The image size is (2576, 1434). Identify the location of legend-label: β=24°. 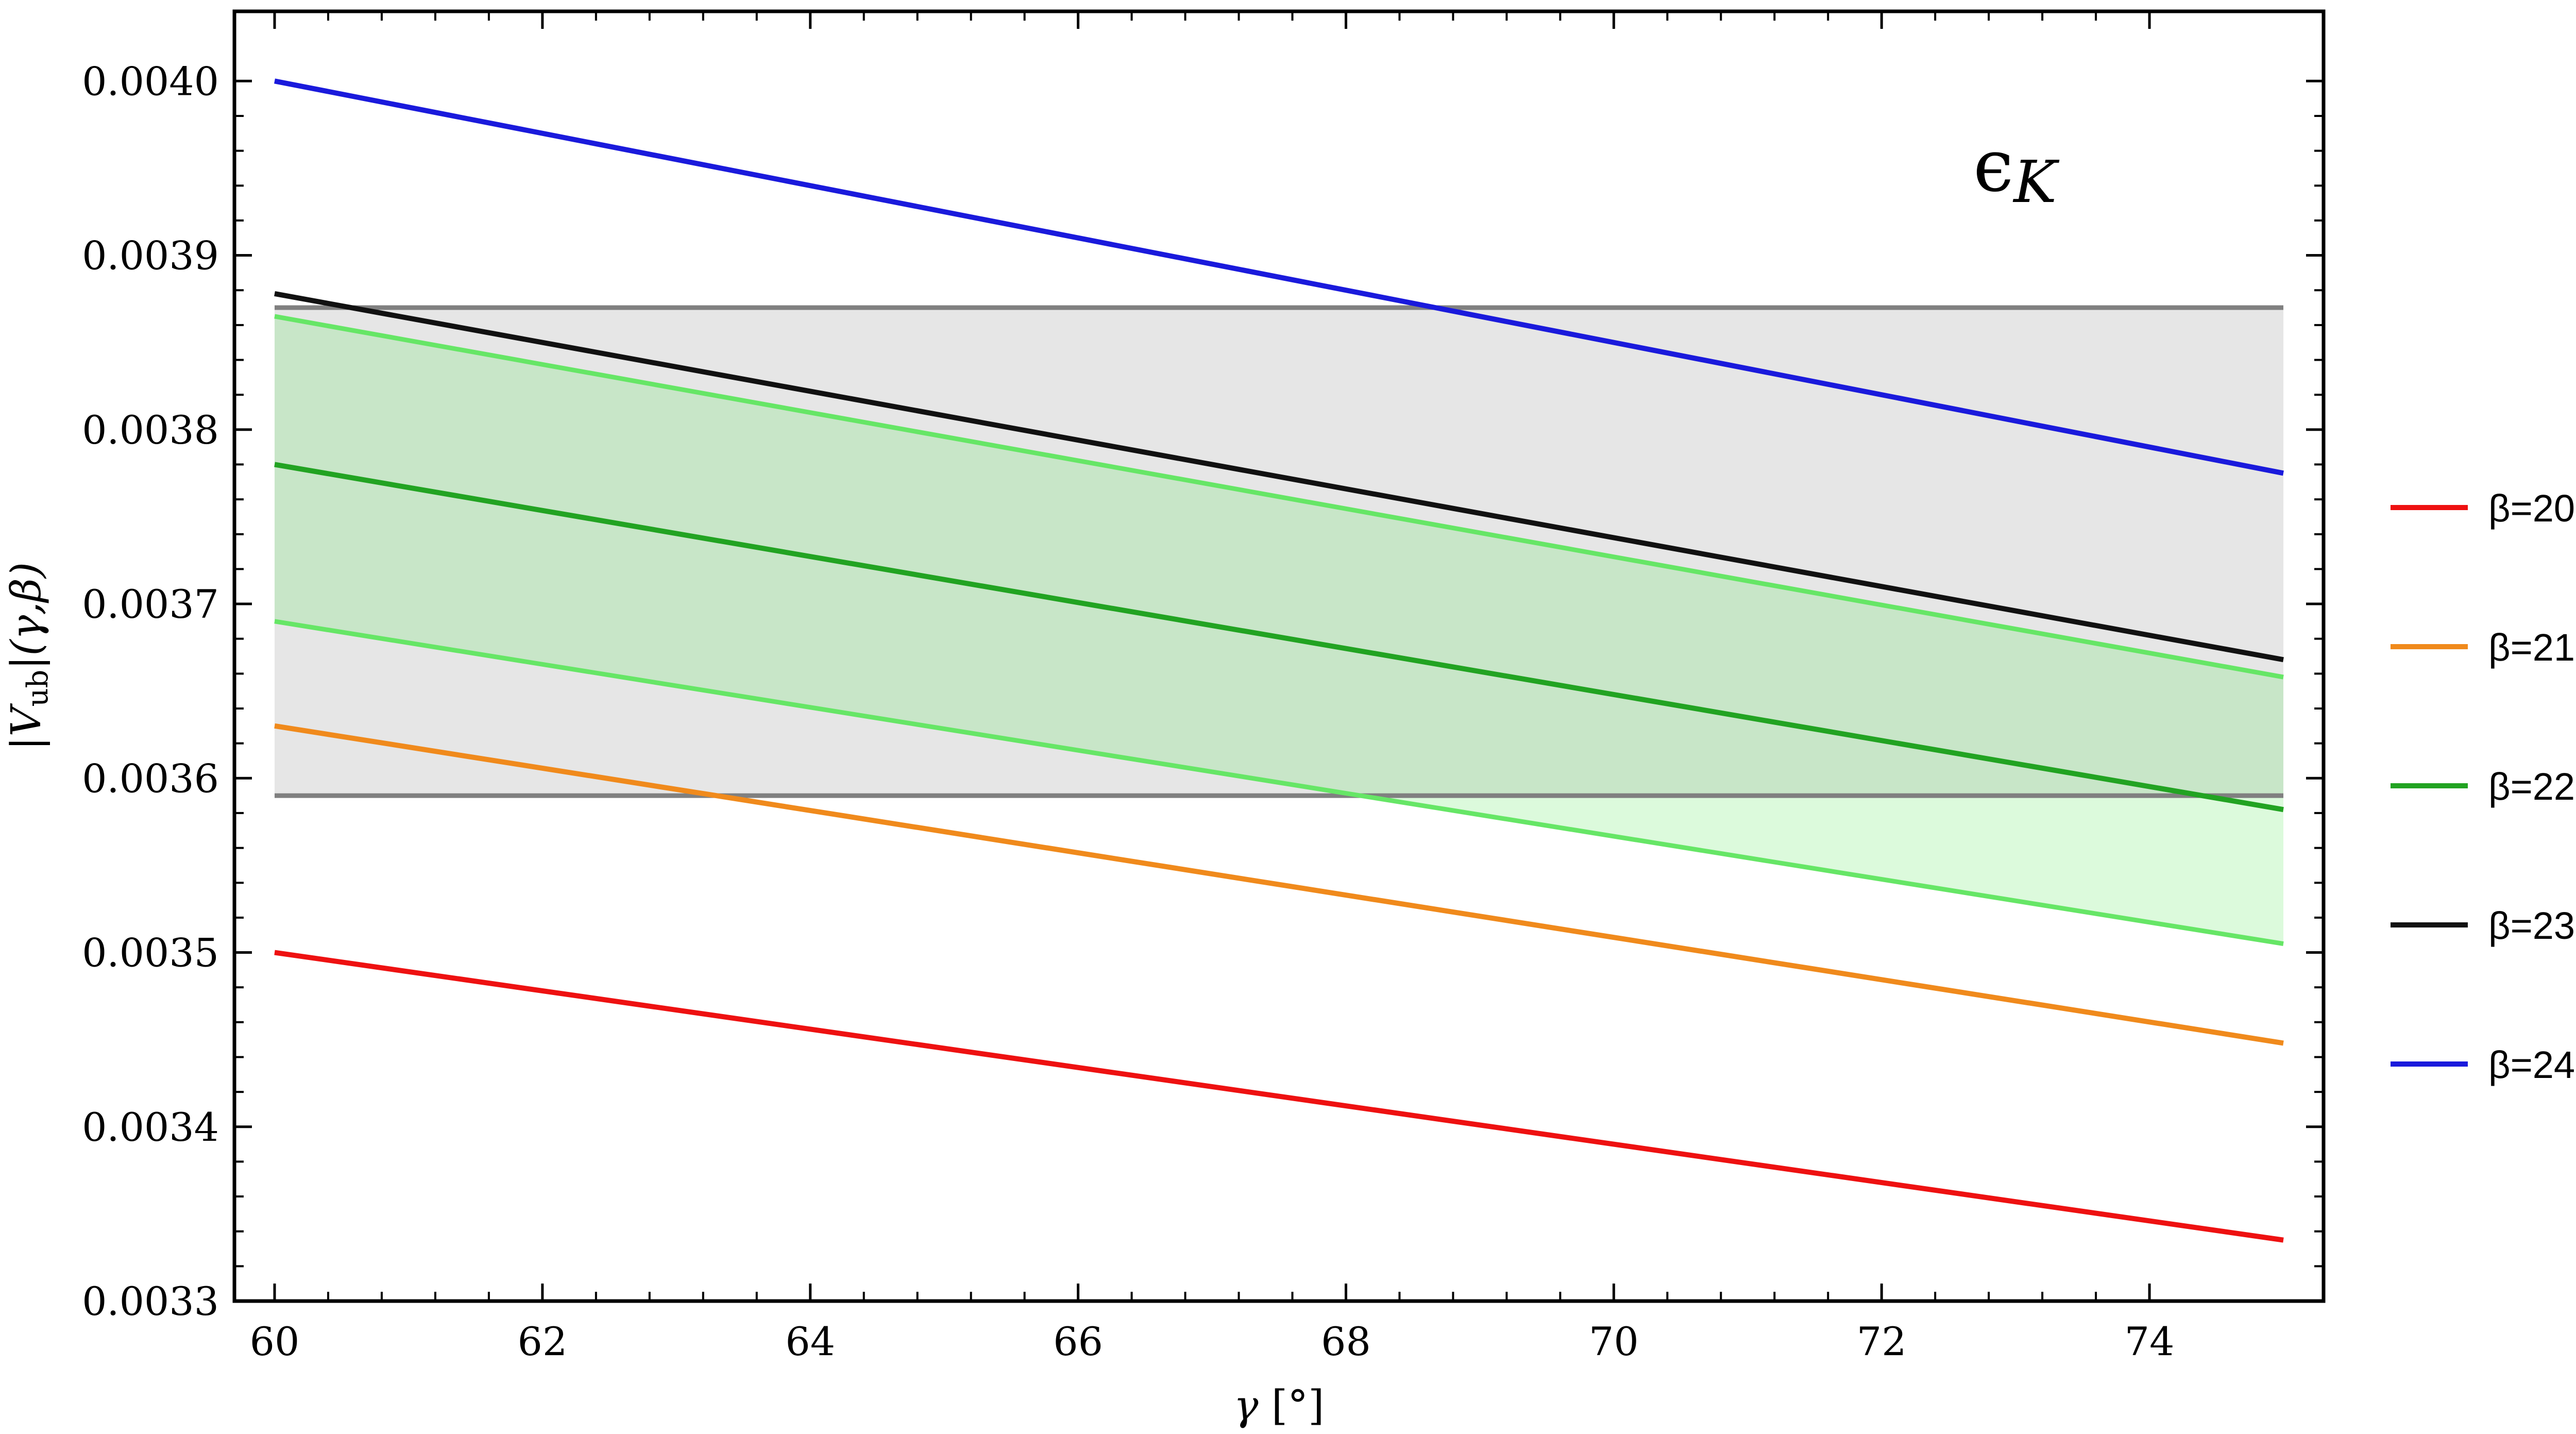
(2532, 1064).